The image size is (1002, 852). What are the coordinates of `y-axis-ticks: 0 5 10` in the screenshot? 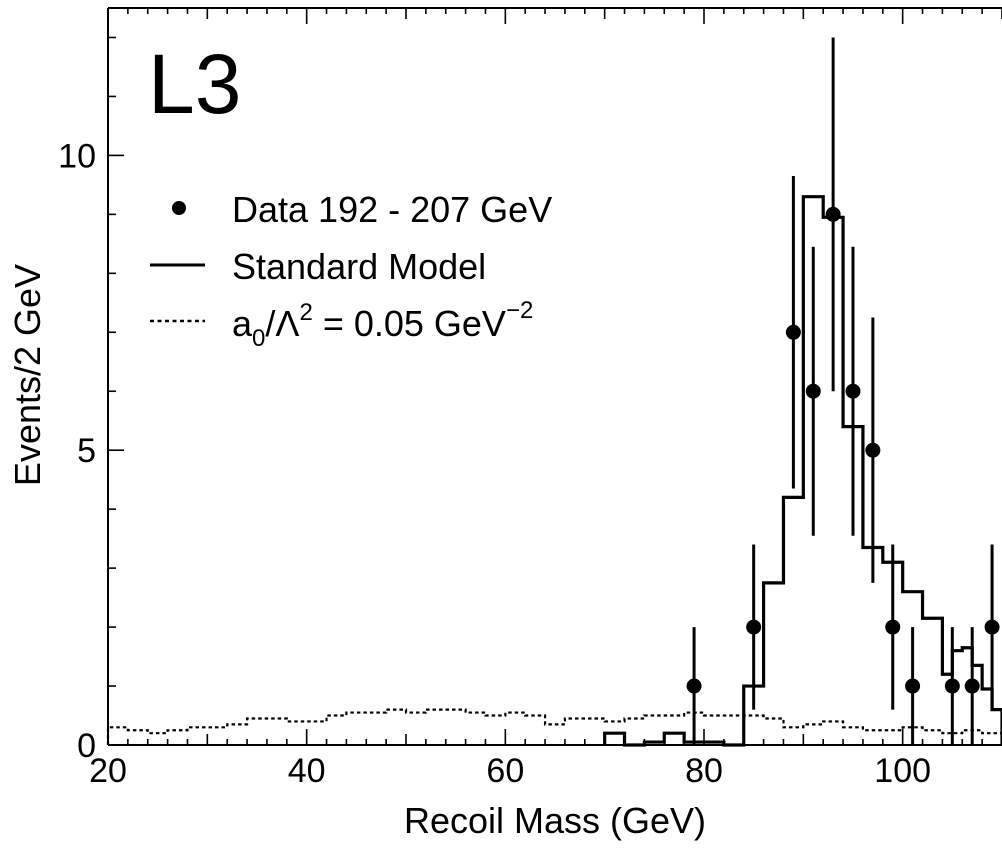 It's located at (91, 400).